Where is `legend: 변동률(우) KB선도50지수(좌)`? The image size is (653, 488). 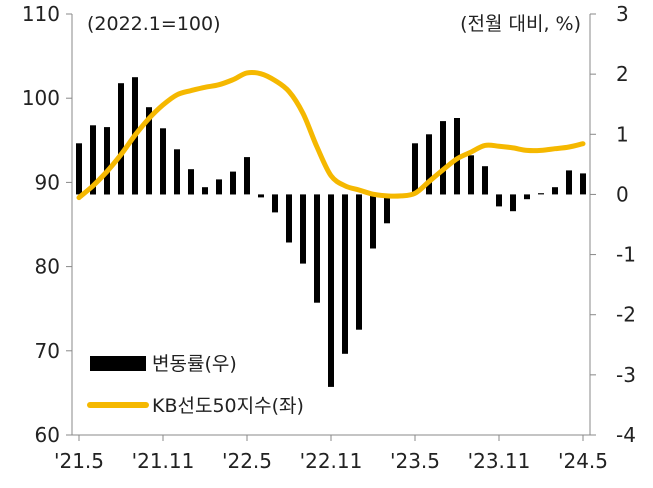 legend: 변동률(우) KB선도50지수(좌) is located at coordinates (195, 385).